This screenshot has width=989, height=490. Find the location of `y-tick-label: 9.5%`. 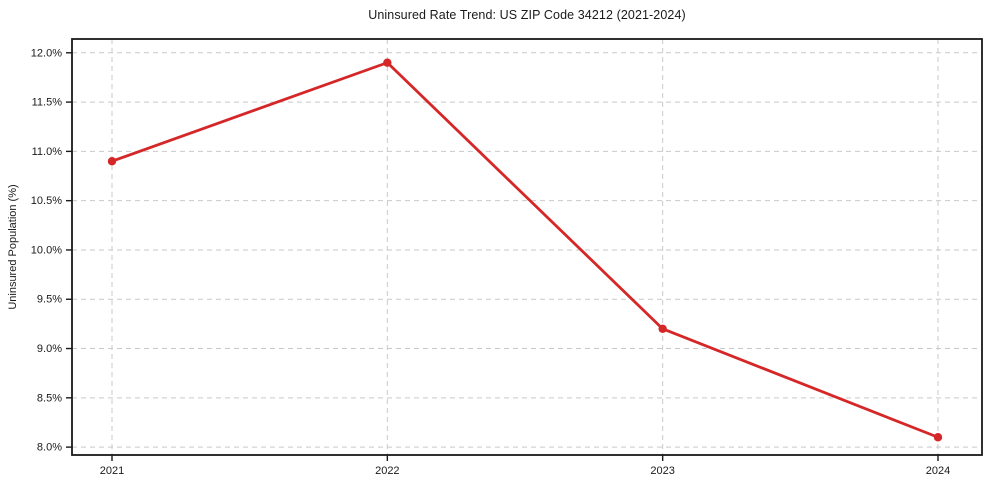

y-tick-label: 9.5% is located at coordinates (49, 300).